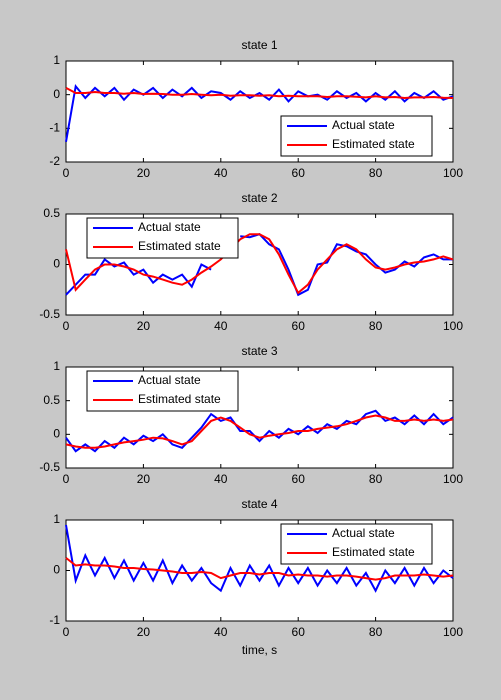 This screenshot has width=501, height=700. I want to click on chart-title: state 1, so click(259, 45).